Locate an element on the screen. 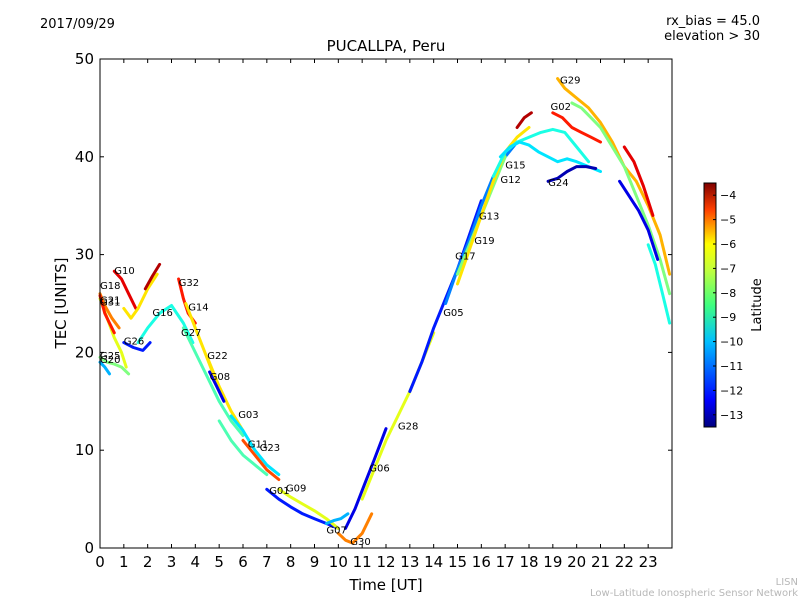 The height and width of the screenshot is (600, 800). series-line-g22 is located at coordinates (225, 394).